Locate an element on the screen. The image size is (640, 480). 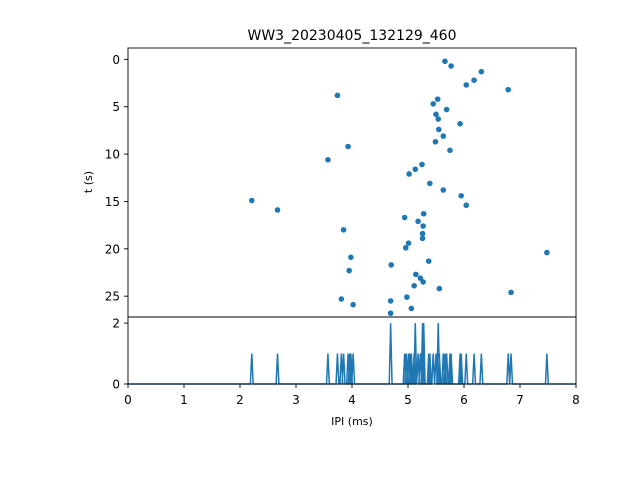
histogram-y-ticks: 02 is located at coordinates (120, 354).